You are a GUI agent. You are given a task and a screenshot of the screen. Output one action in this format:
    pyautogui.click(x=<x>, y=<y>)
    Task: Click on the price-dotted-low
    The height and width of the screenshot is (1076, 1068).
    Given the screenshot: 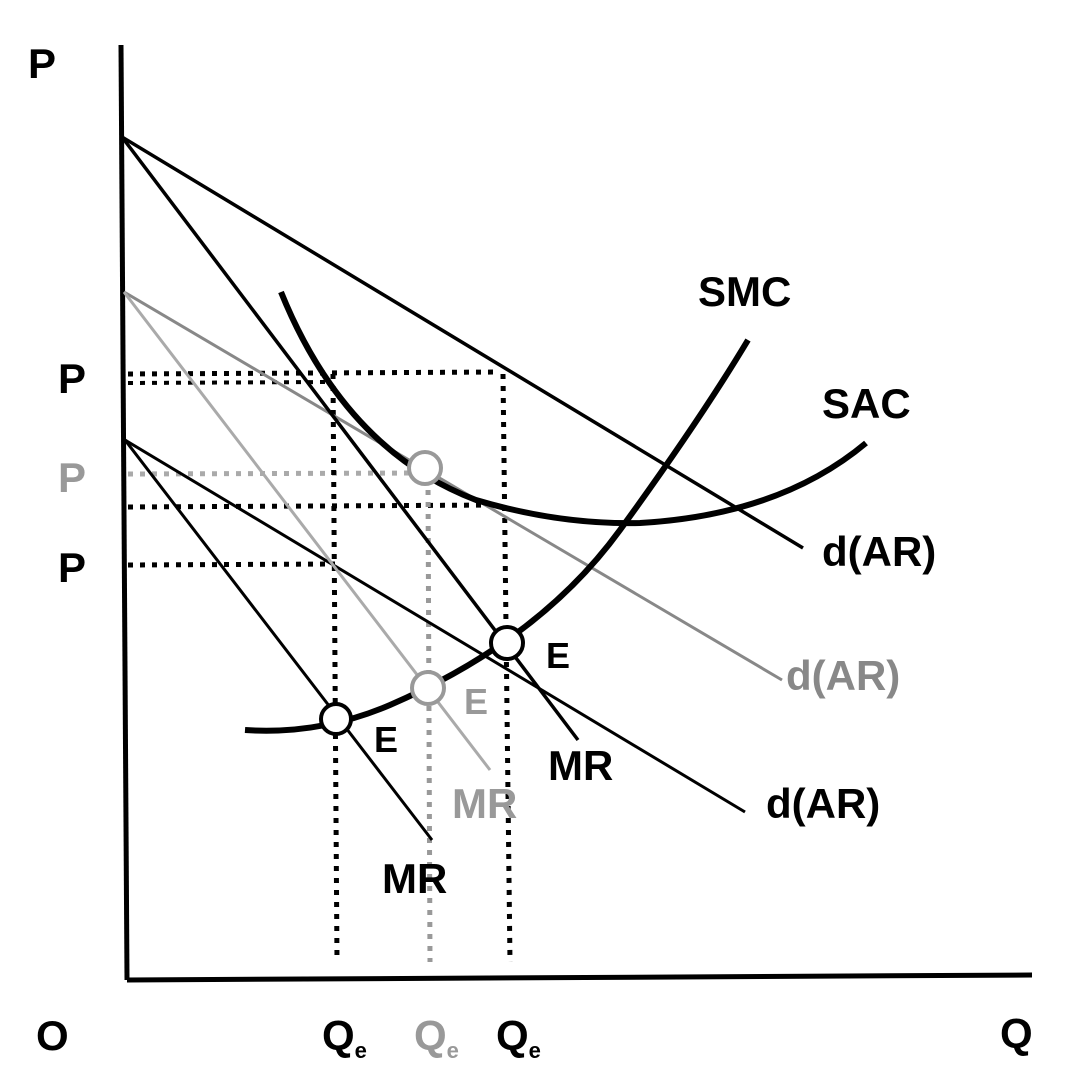 What is the action you would take?
    pyautogui.click(x=231, y=564)
    